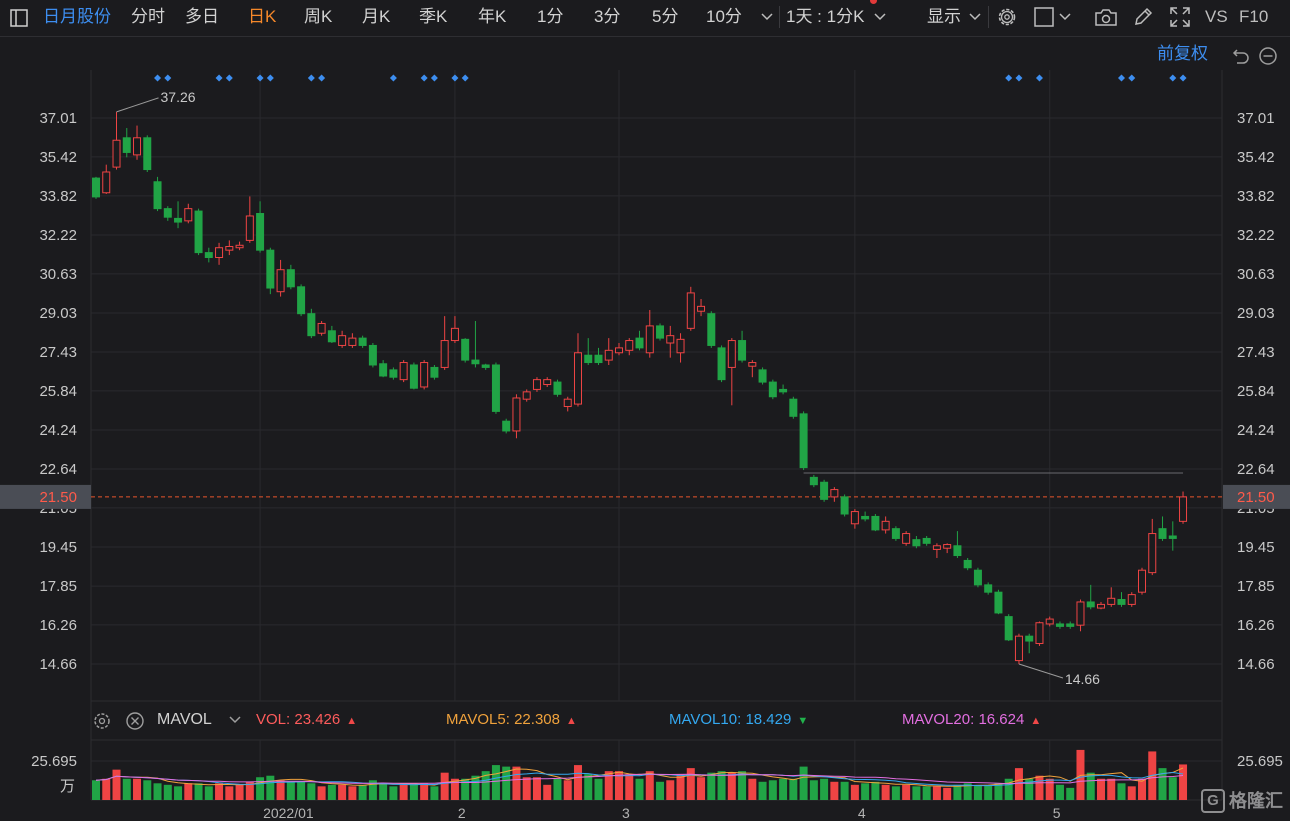 The image size is (1290, 821). I want to click on y-tick-label-right: 22.64, so click(1256, 469).